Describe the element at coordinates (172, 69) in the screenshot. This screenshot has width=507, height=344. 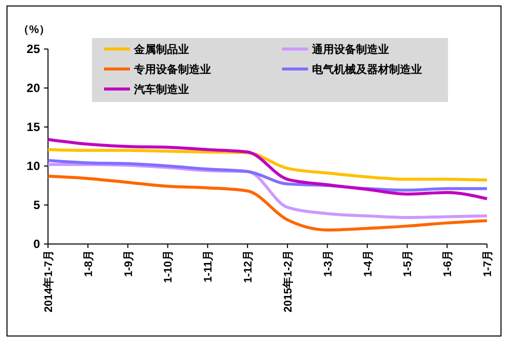
I see `legend-label: 专用设备制造业` at that location.